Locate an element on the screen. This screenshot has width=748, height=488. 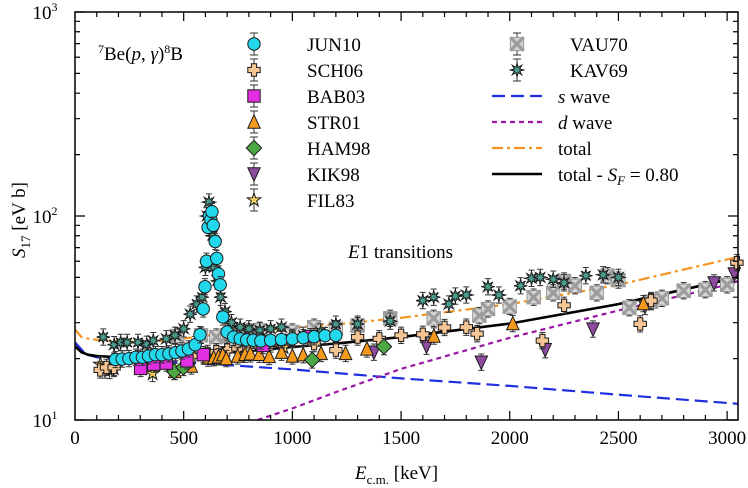
legend-label-sch06: SCH06 is located at coordinates (335, 71).